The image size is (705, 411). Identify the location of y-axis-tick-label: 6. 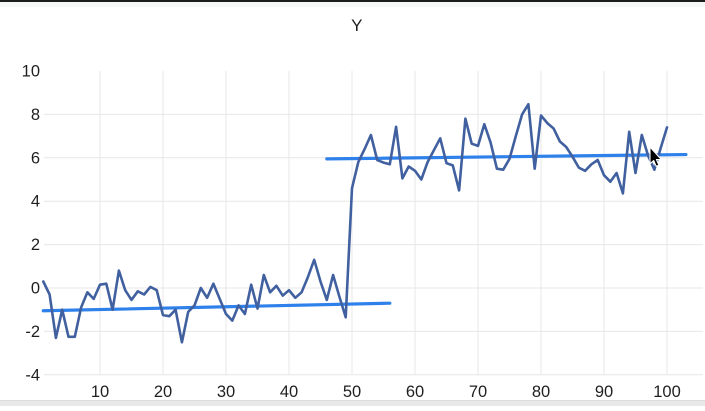
(35, 158).